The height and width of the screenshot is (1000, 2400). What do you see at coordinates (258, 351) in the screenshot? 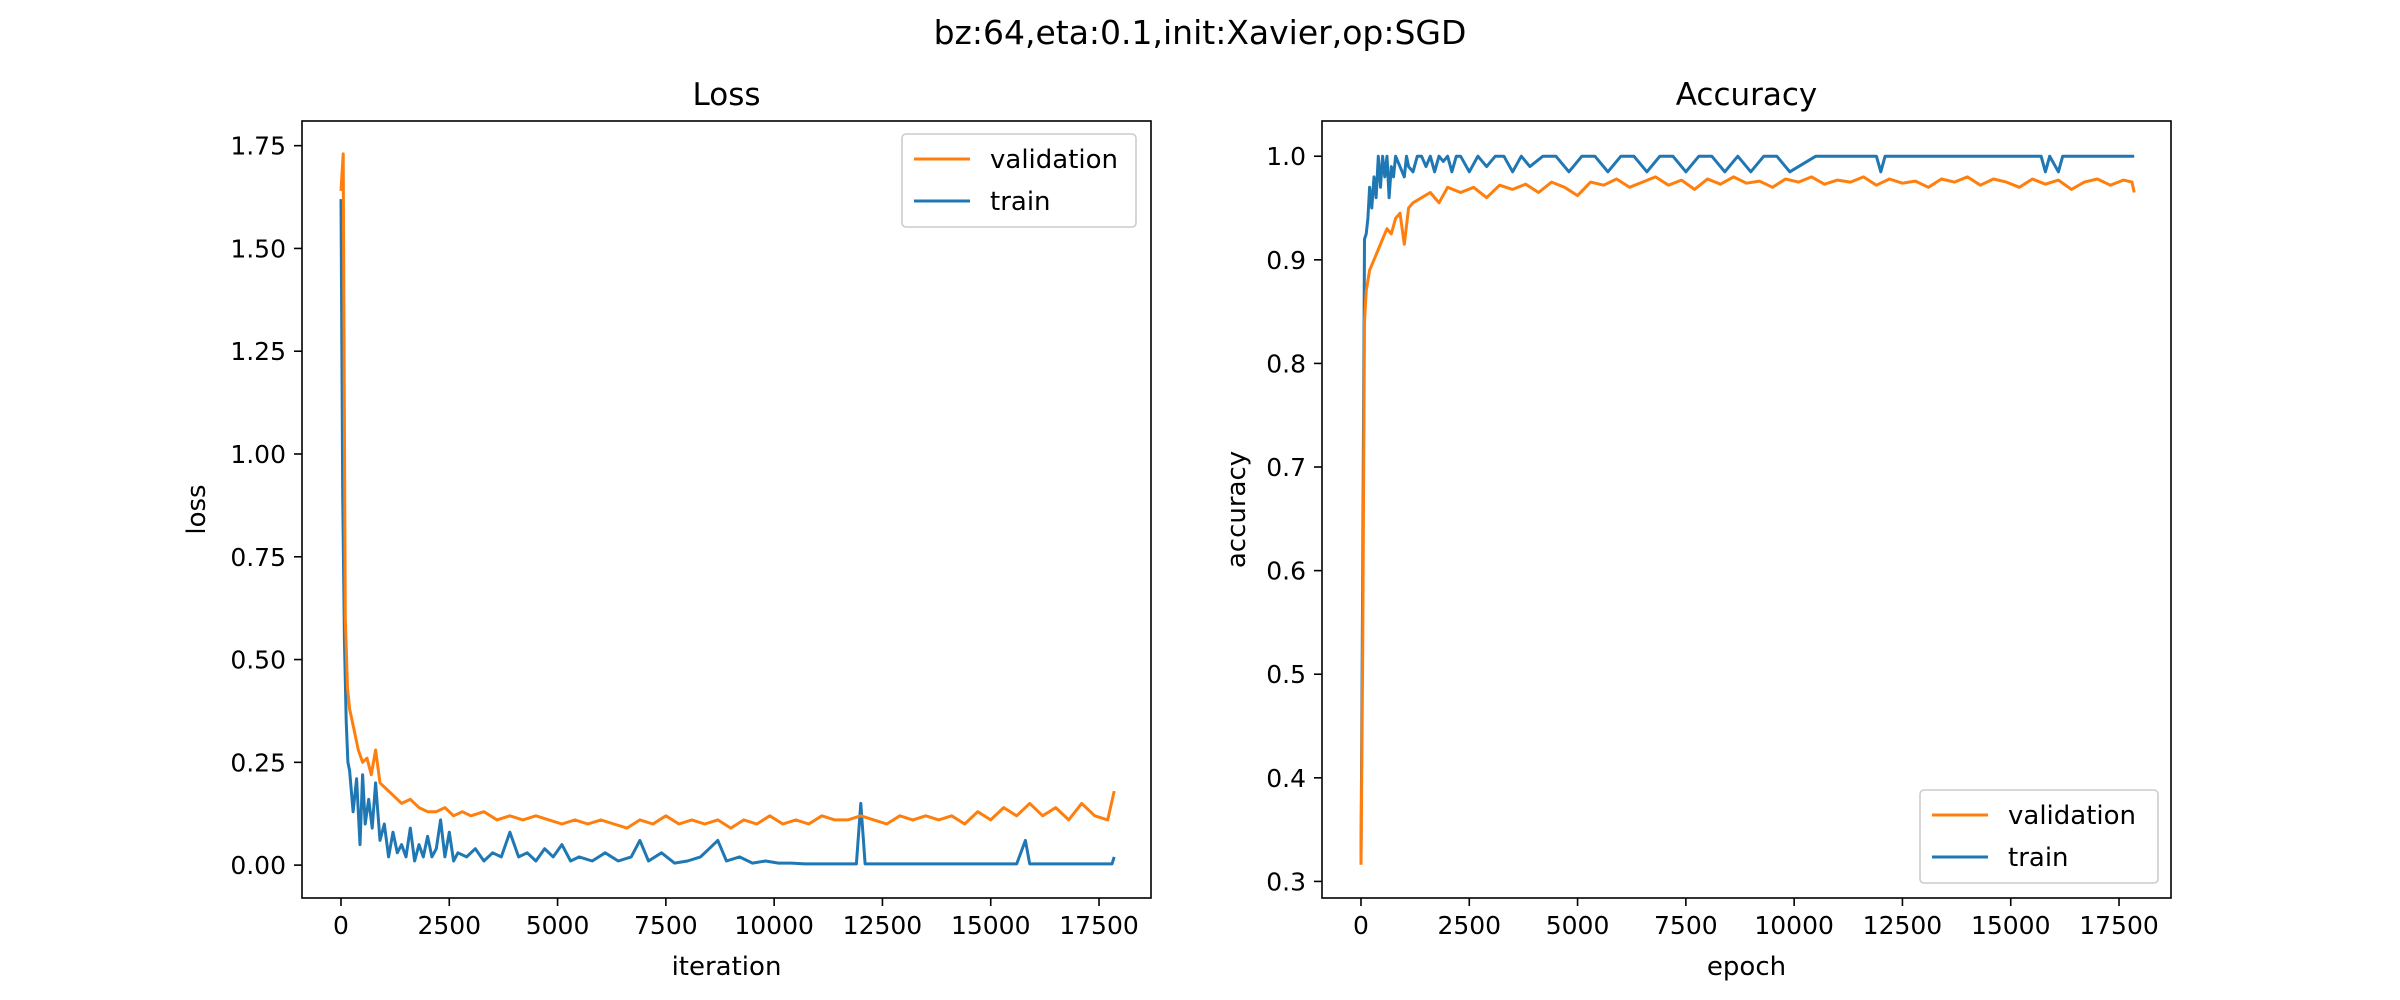
I see `y-tick-label: 1.25` at bounding box center [258, 351].